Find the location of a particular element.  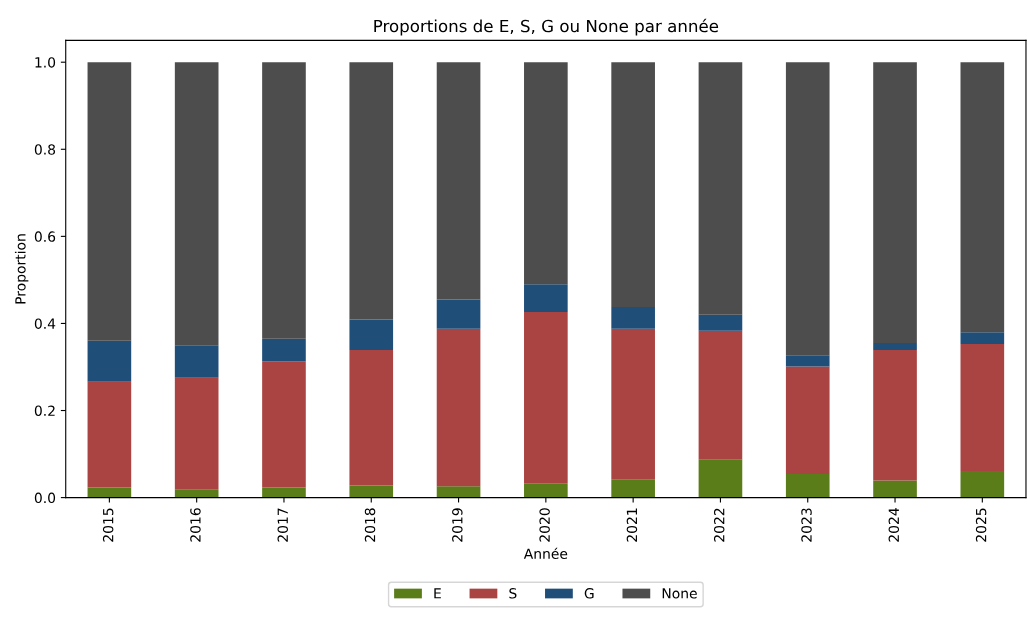

x-axis-title: Année is located at coordinates (545, 553).